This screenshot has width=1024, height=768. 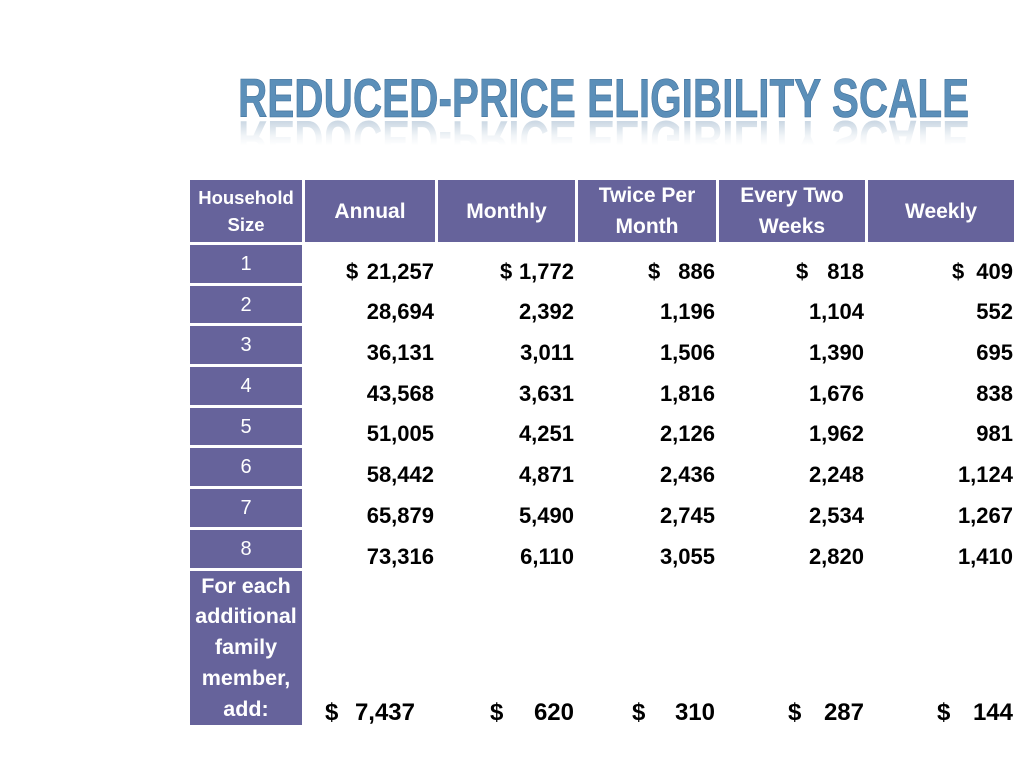 What do you see at coordinates (506, 508) in the screenshot?
I see `monthly-cell: 5,490` at bounding box center [506, 508].